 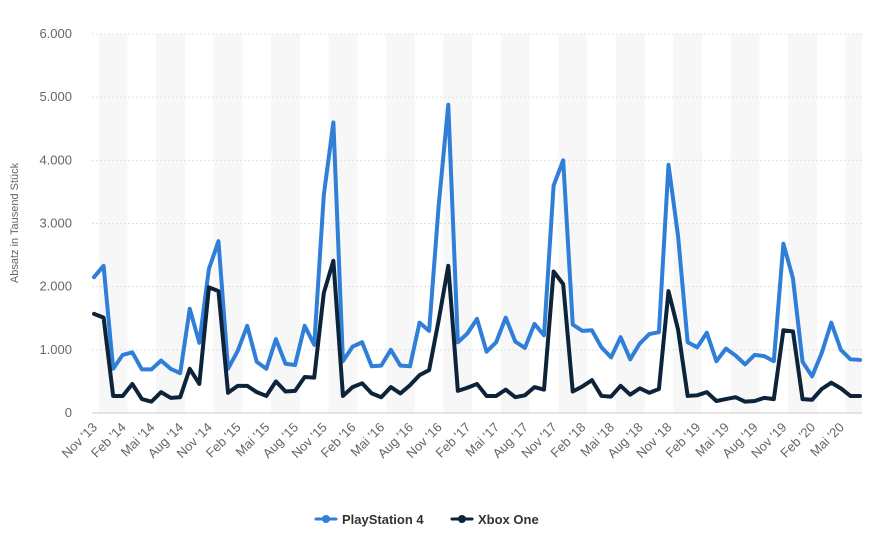 What do you see at coordinates (55, 96) in the screenshot?
I see `y-tick-label: 5.000` at bounding box center [55, 96].